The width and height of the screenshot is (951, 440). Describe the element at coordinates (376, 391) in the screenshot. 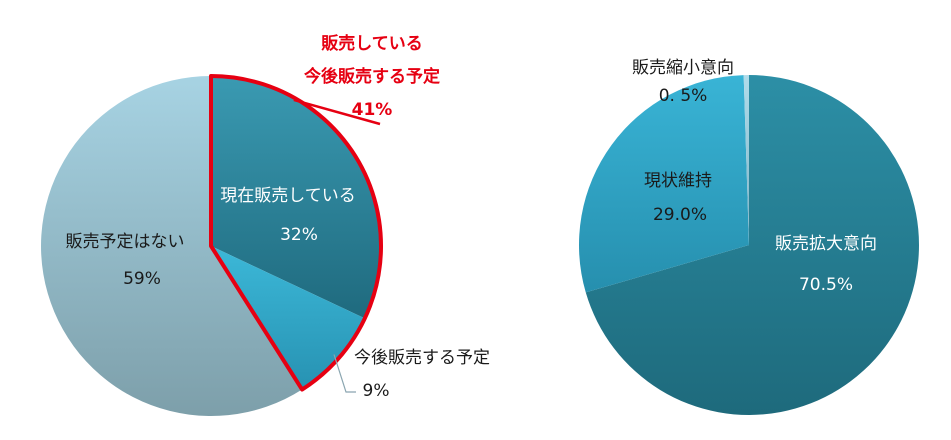

I see `slice-value-label: 9%` at that location.